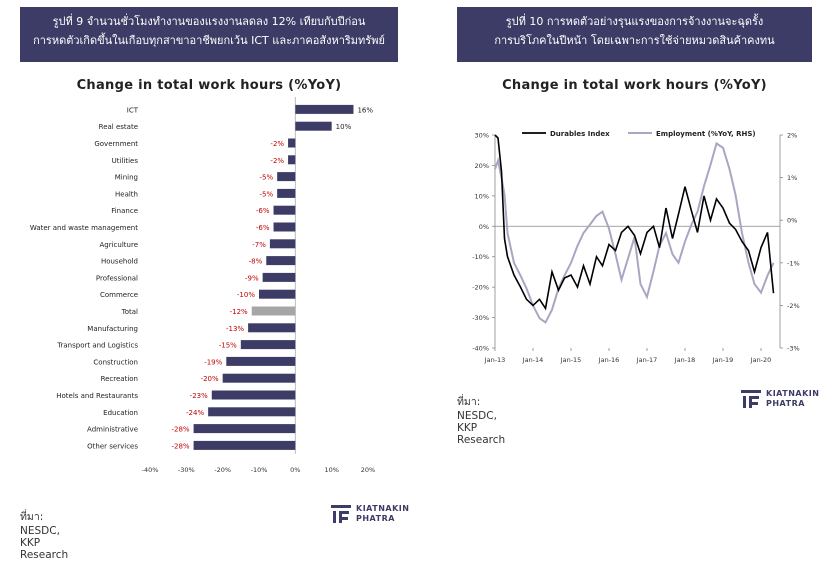 This screenshot has height=561, width=832. Describe the element at coordinates (97, 346) in the screenshot. I see `category-label: Transport and Logistics` at that location.